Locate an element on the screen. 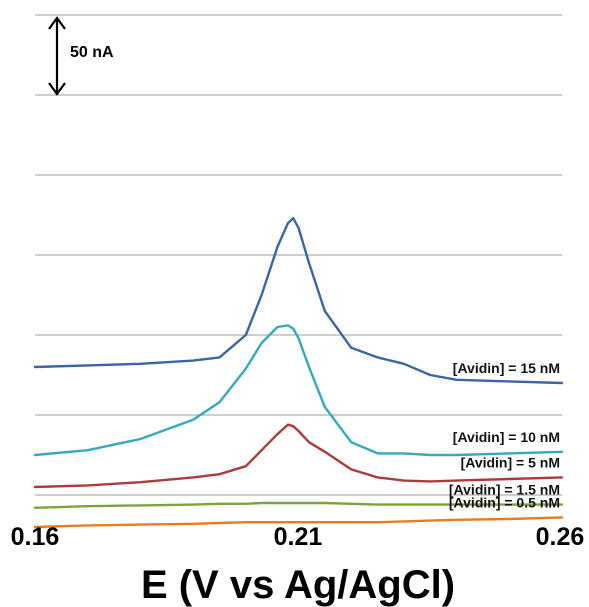 The width and height of the screenshot is (589, 607). trace-label-3: [Avidin] = 10 nM is located at coordinates (506, 437).